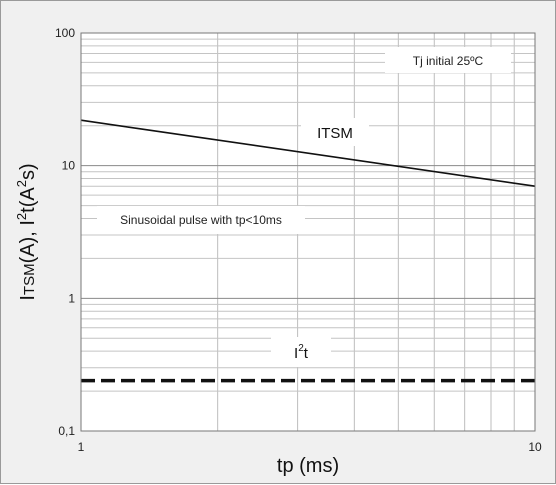 The image size is (556, 485). What do you see at coordinates (308, 466) in the screenshot?
I see `x-axis-label: tp (ms)` at bounding box center [308, 466].